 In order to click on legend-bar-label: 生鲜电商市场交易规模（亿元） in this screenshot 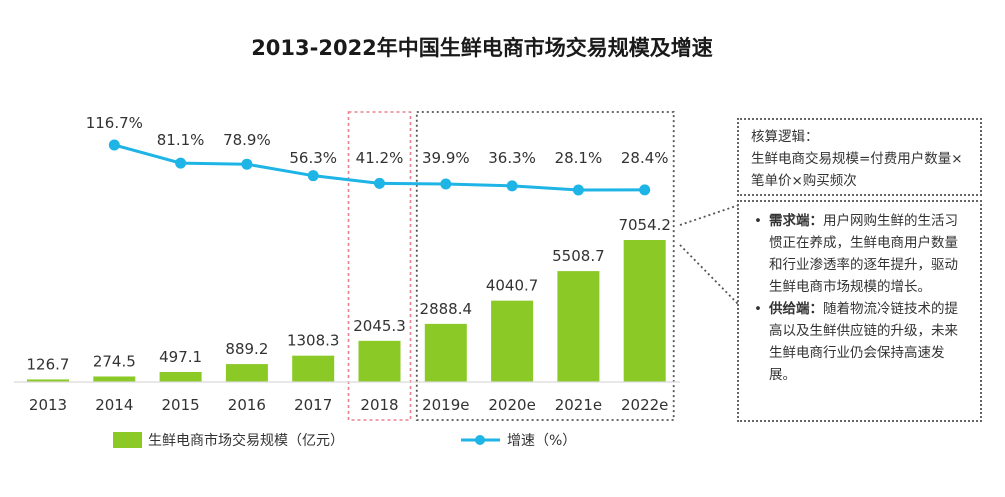, I will do `click(246, 440)`.